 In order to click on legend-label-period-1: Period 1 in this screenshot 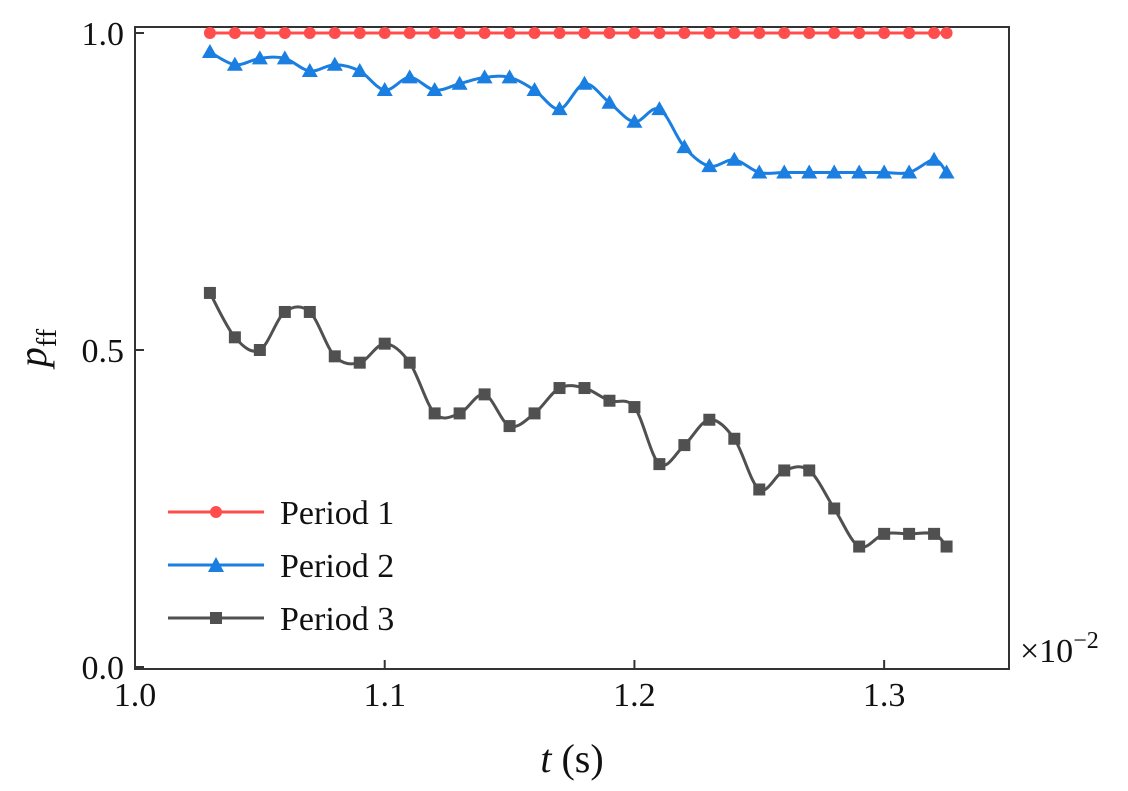, I will do `click(337, 513)`.